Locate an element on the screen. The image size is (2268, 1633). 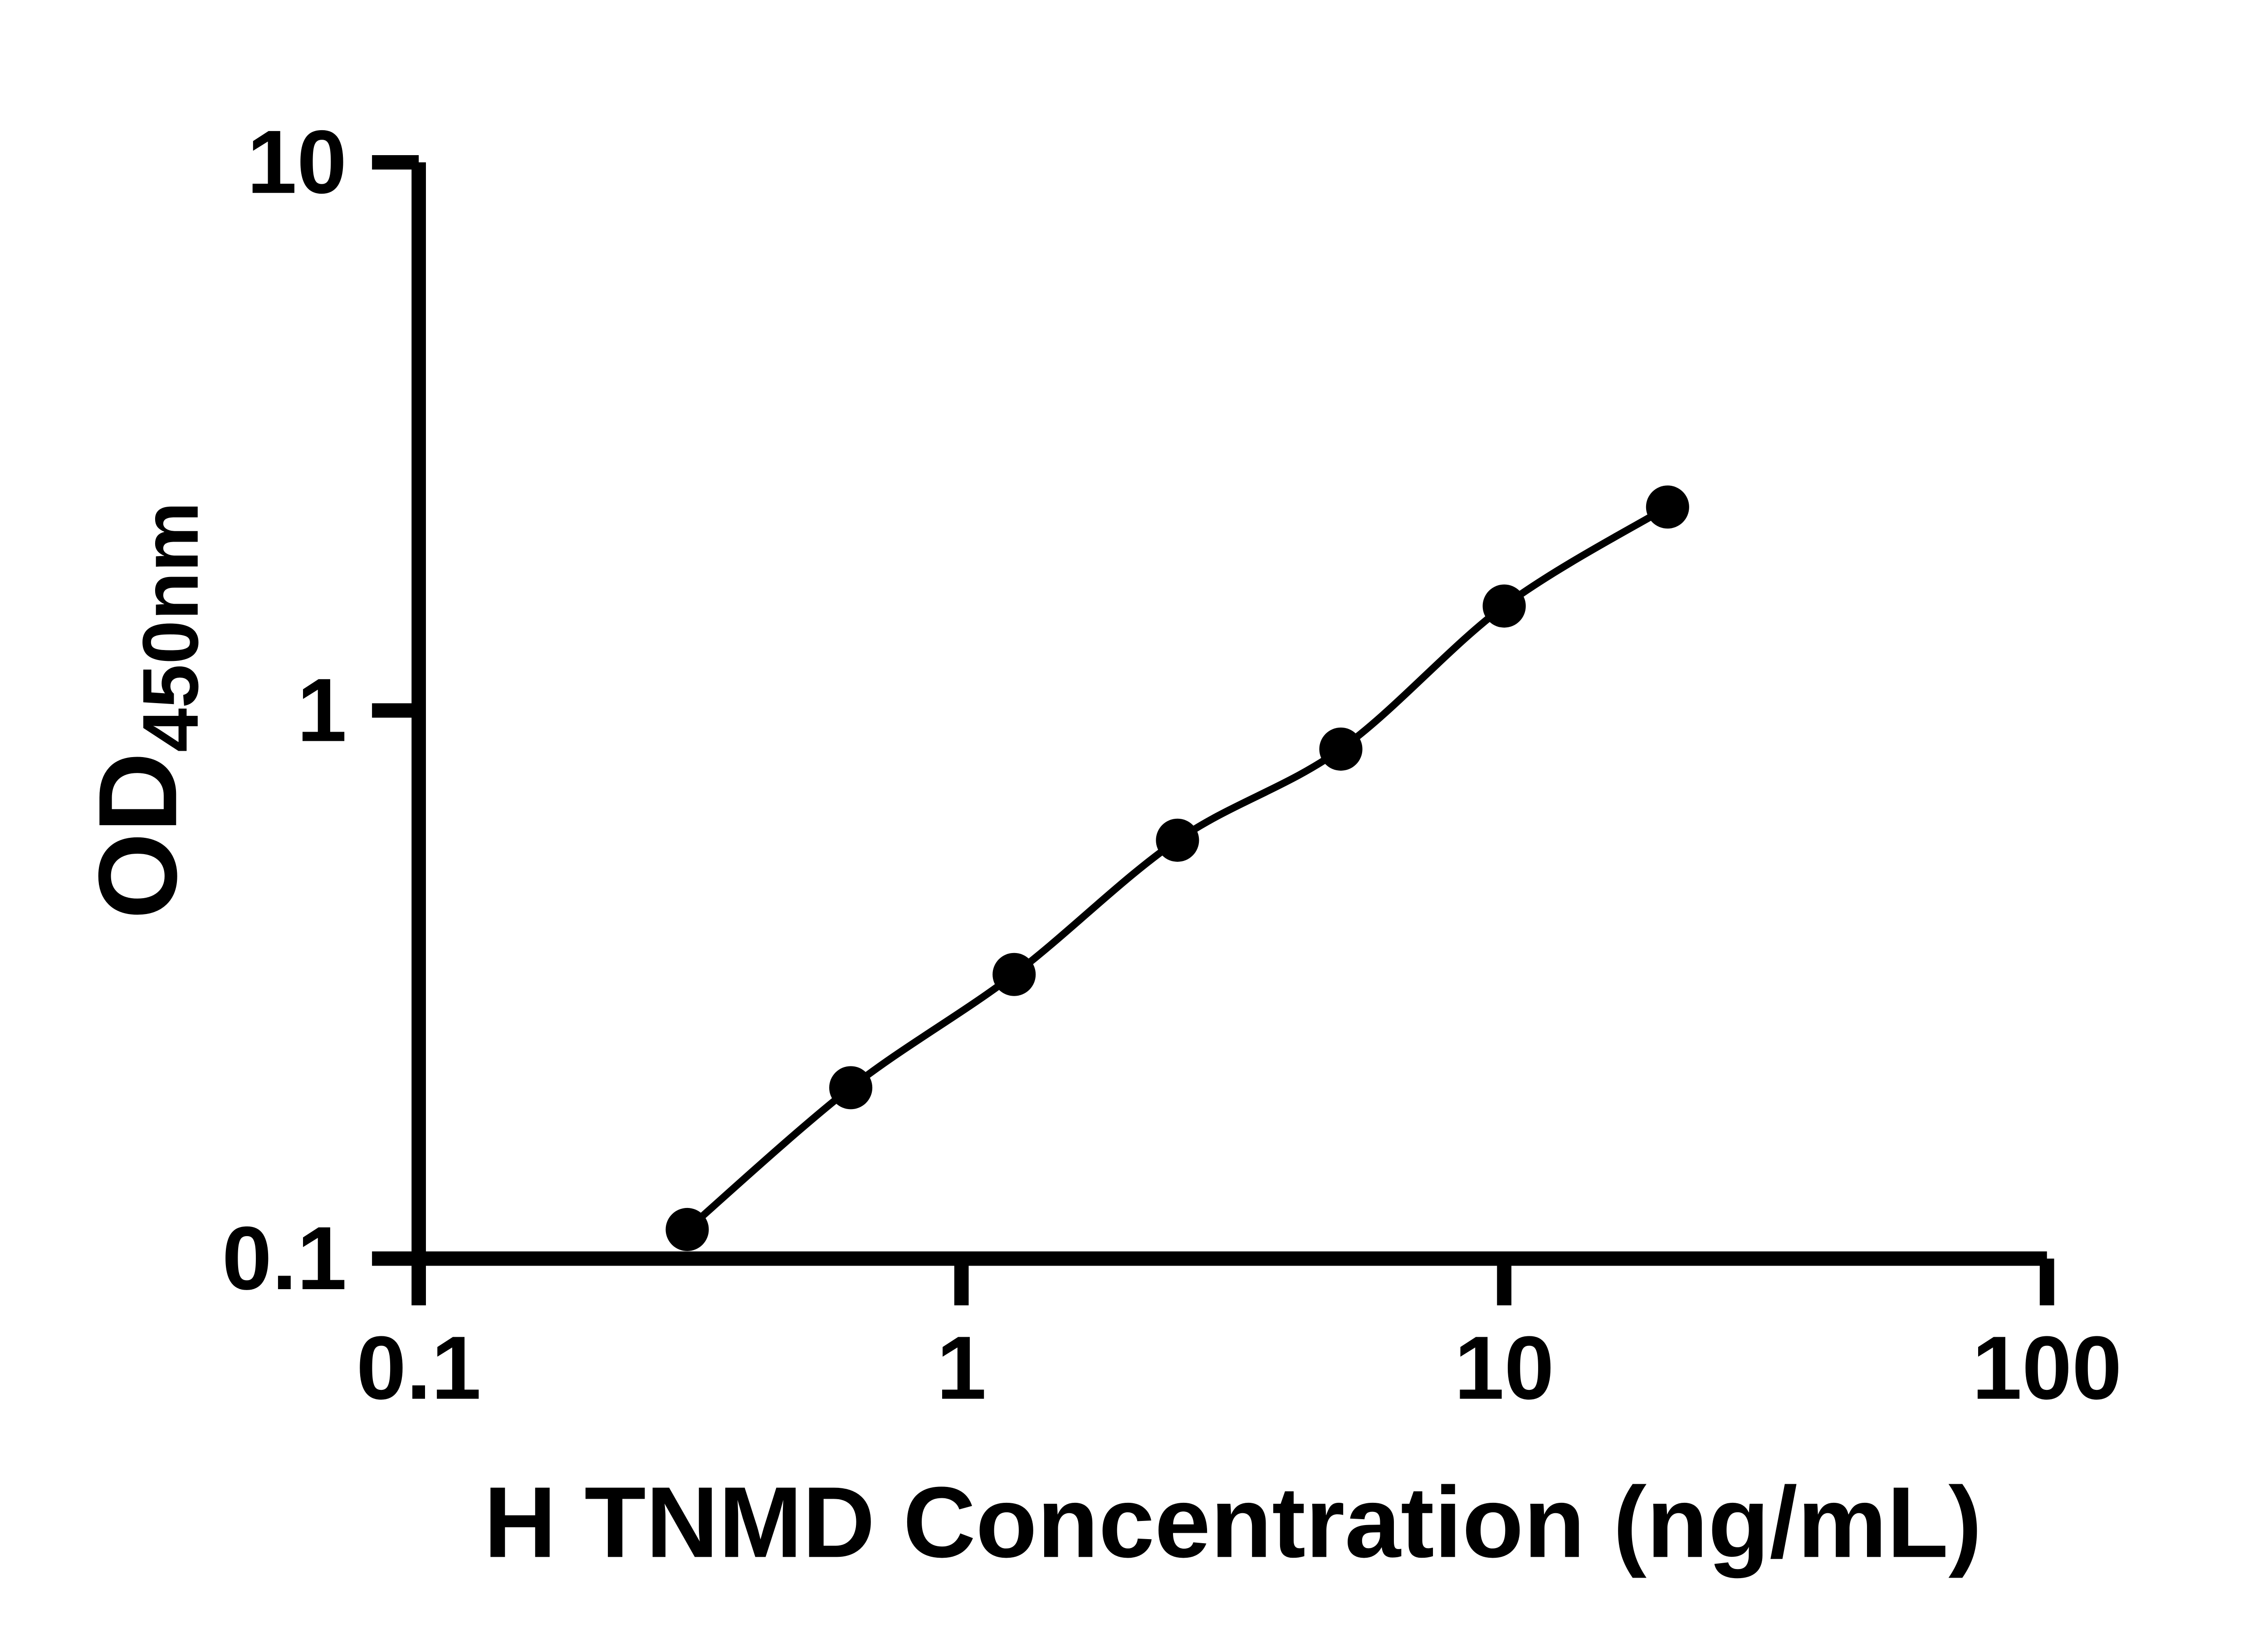
y-axis-ticks: 0.1 1 10 is located at coordinates (320, 710).